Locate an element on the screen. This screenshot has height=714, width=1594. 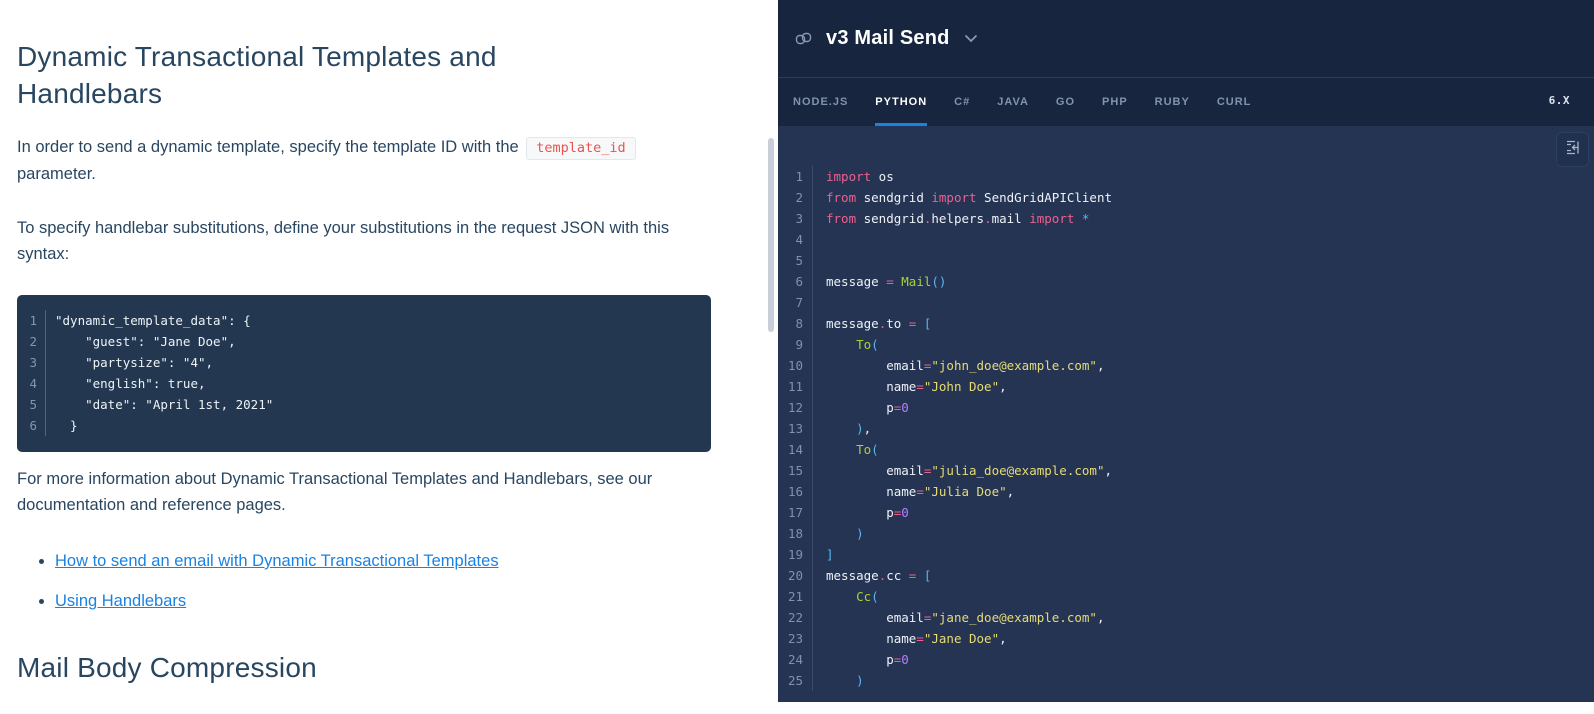
tab-curl: CURL is located at coordinates (1234, 102).